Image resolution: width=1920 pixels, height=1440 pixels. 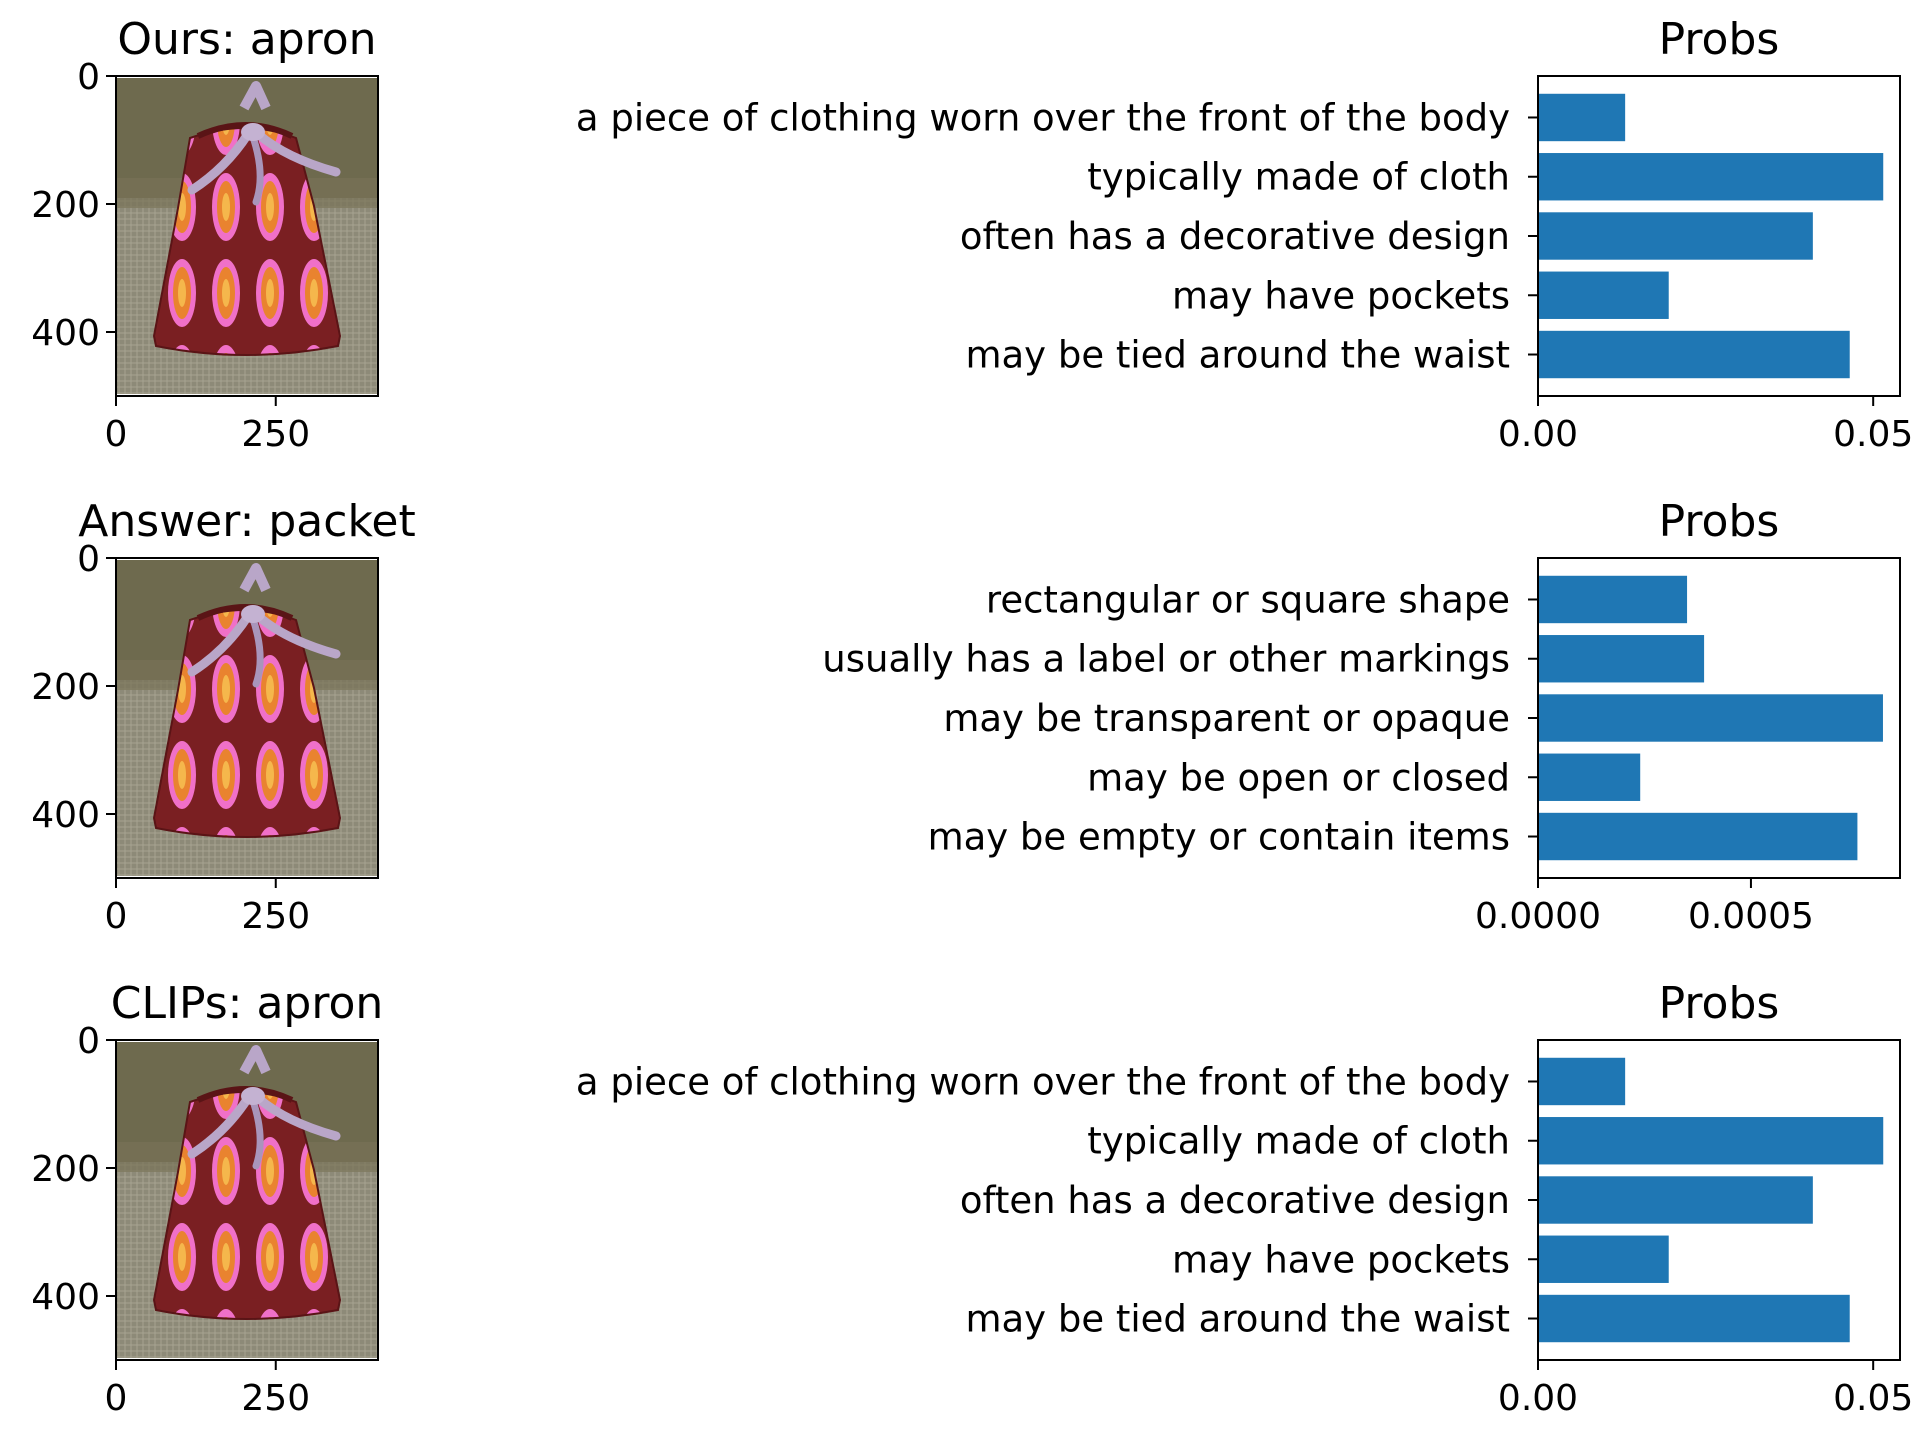 What do you see at coordinates (1298, 777) in the screenshot?
I see `category-label: may be open or closed` at bounding box center [1298, 777].